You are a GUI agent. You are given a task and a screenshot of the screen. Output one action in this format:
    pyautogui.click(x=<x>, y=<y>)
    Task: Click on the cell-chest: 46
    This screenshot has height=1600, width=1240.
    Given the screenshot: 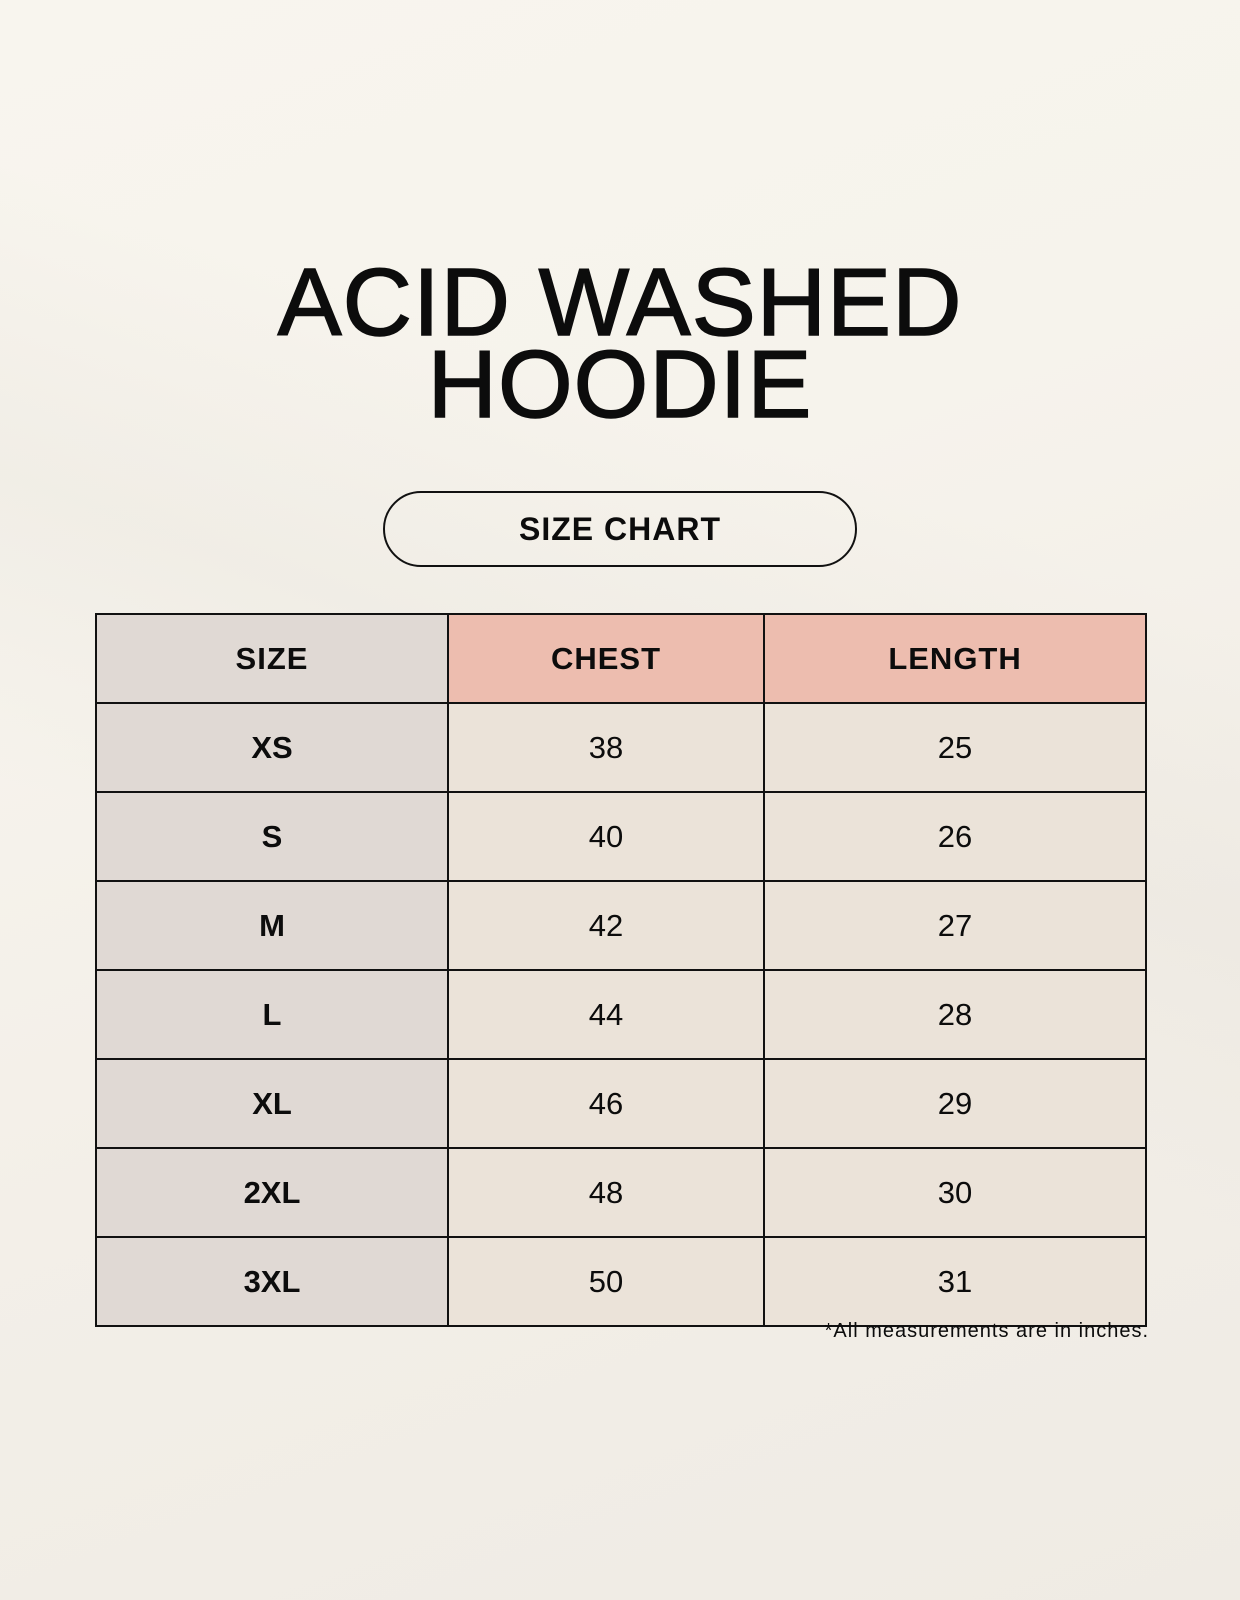 What is the action you would take?
    pyautogui.click(x=606, y=1103)
    